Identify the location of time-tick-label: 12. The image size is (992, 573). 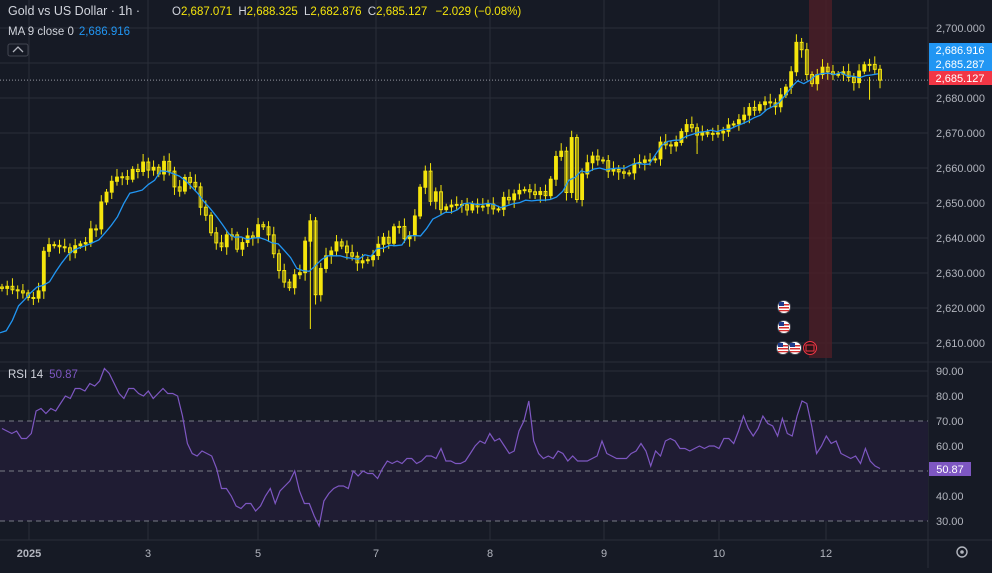
(826, 554).